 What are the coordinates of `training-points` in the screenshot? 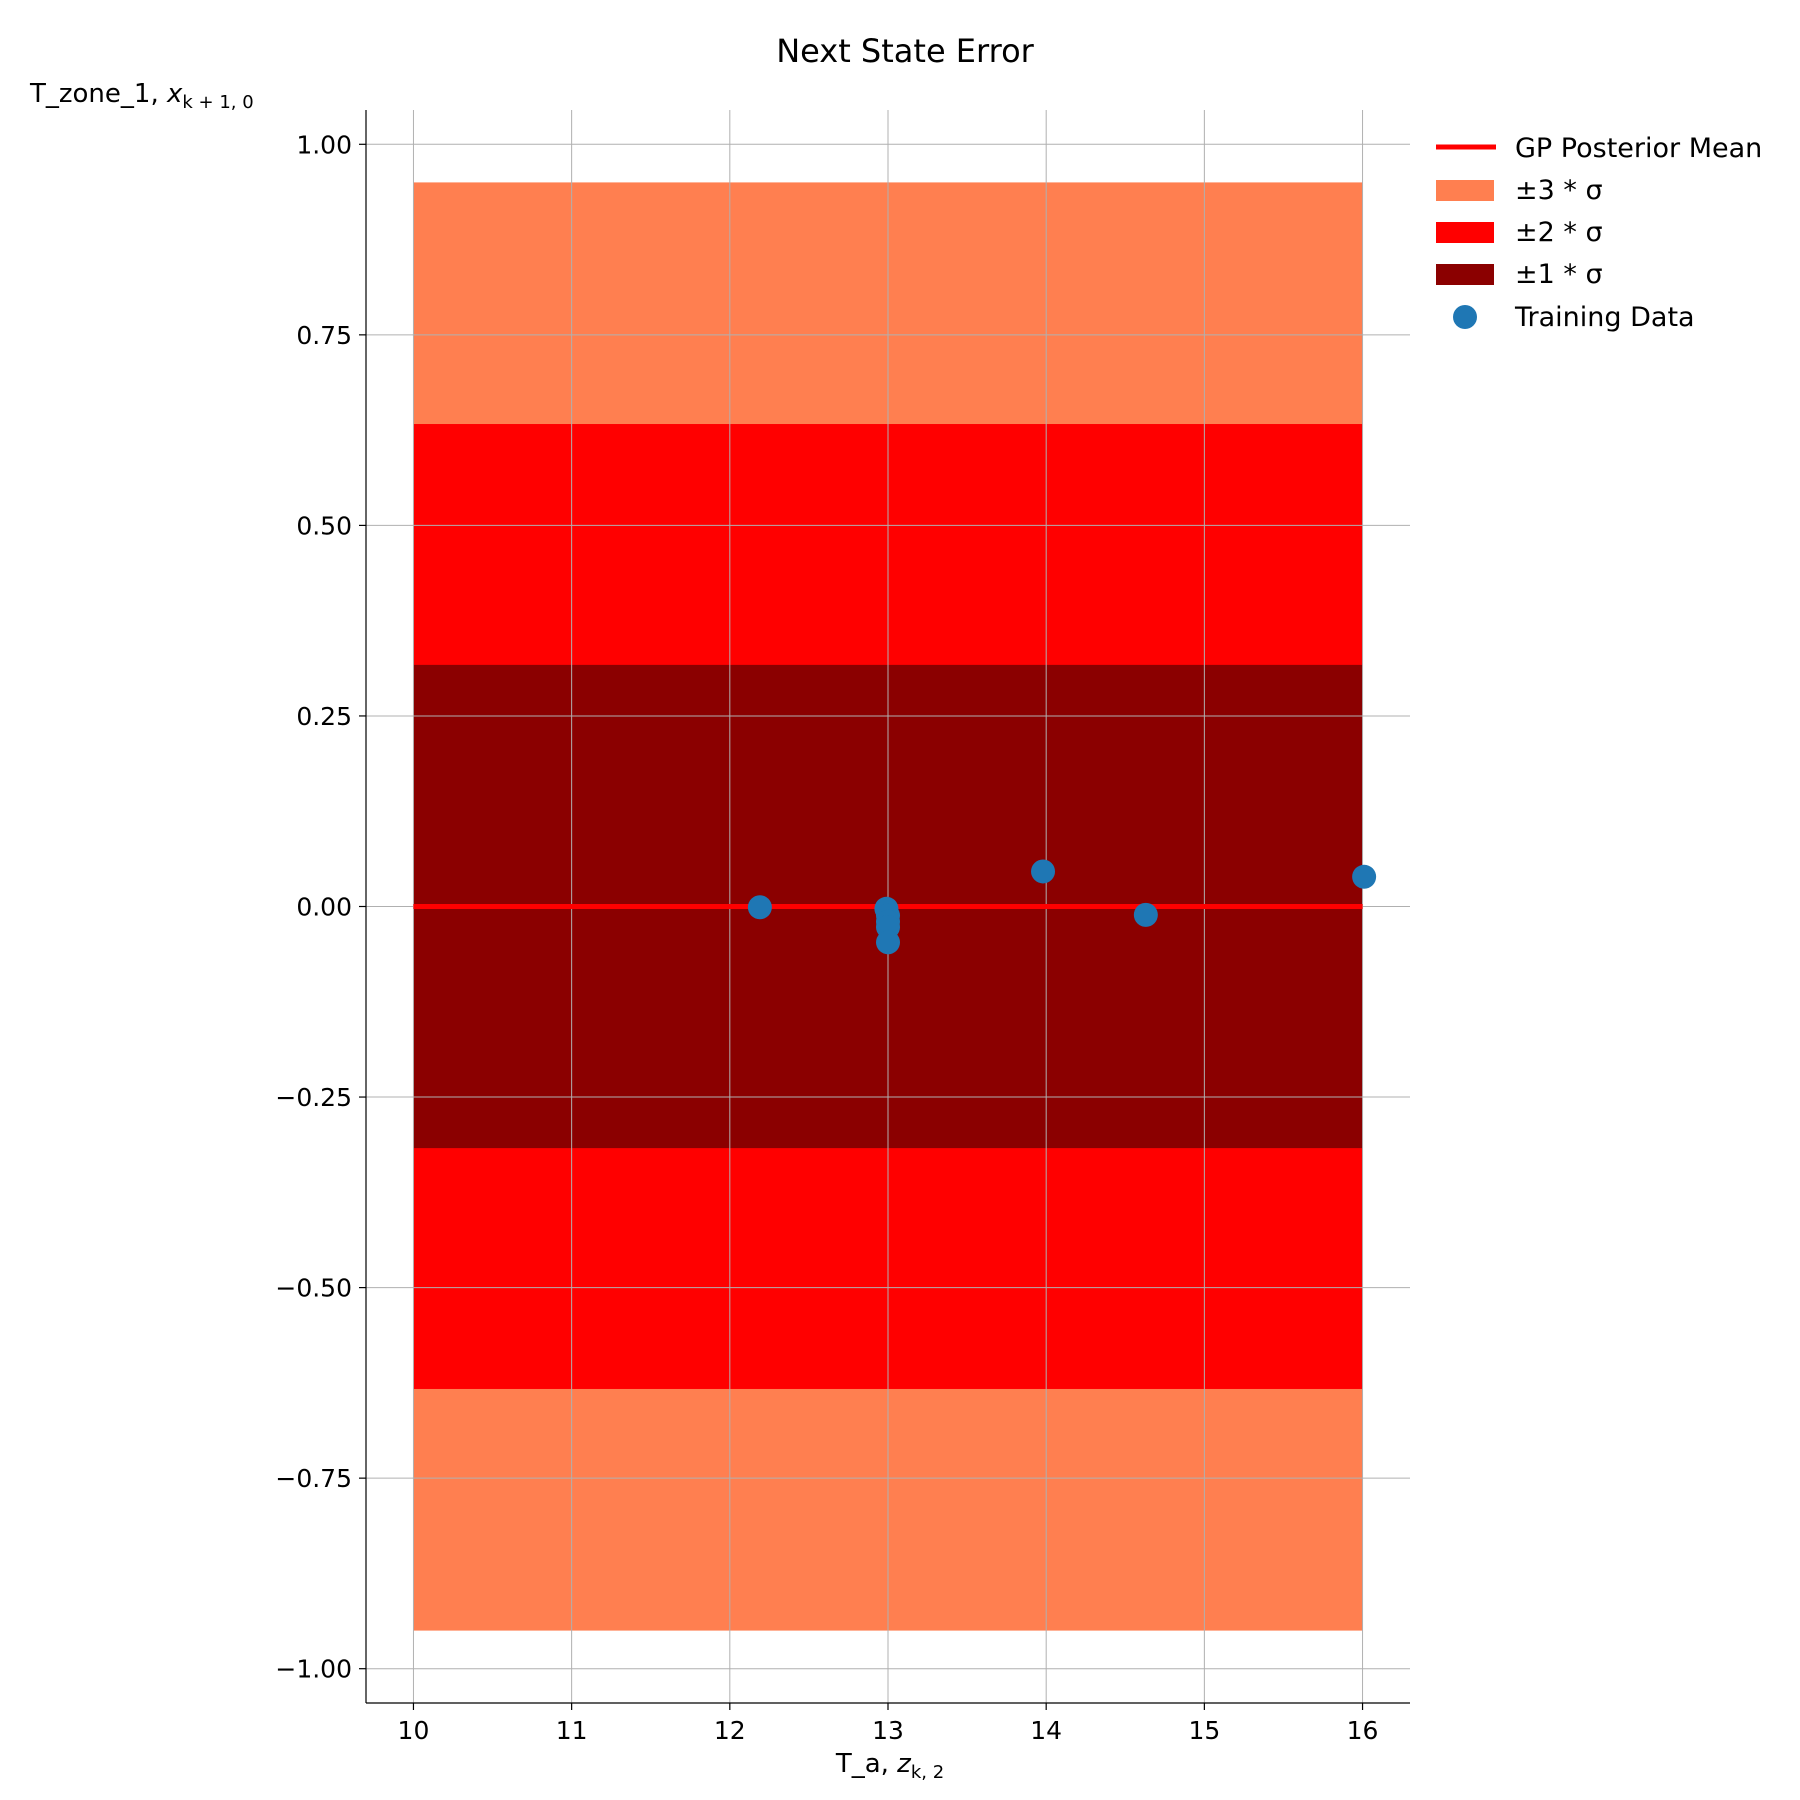 It's located at (1062, 907).